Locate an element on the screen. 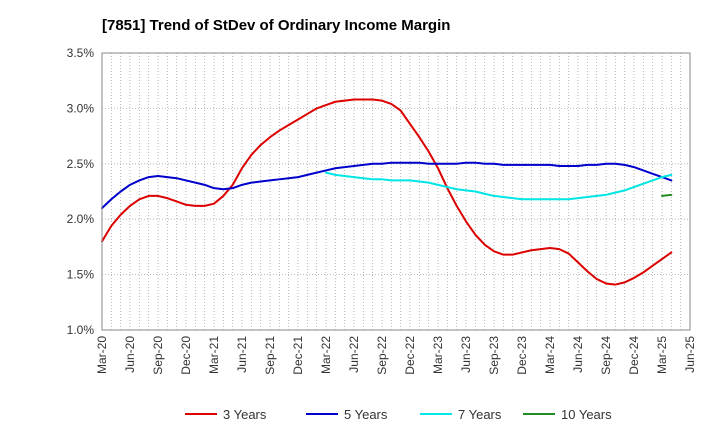 Image resolution: width=720 pixels, height=440 pixels. x-tick-label: Mar-21 is located at coordinates (214, 355).